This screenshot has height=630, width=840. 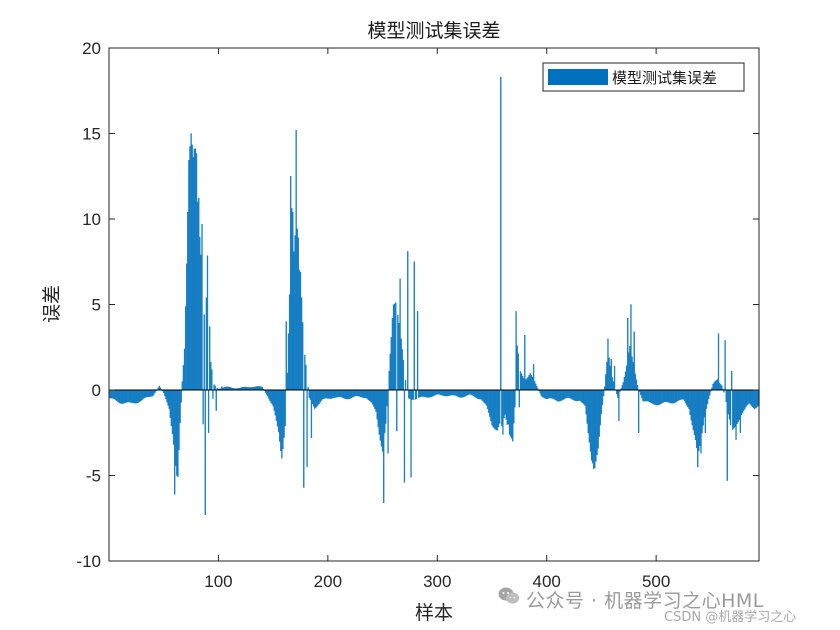 I want to click on x-tick-label: 300, so click(x=437, y=581).